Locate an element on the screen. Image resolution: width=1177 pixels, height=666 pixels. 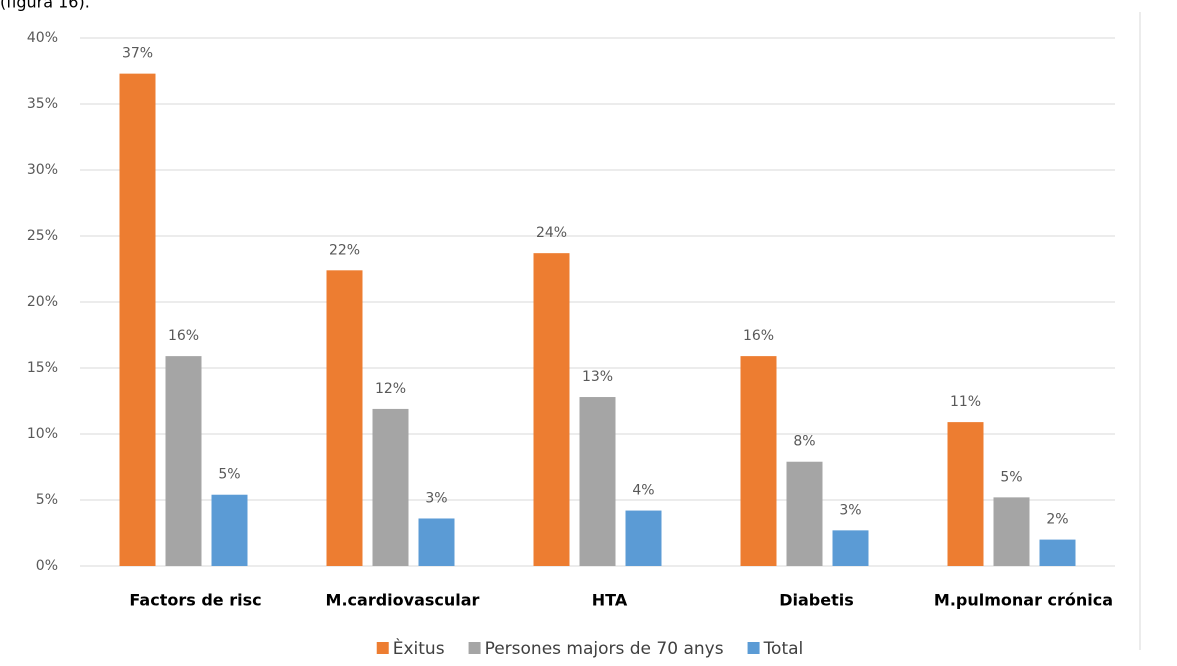
y-tick-label: 15% is located at coordinates (42, 368).